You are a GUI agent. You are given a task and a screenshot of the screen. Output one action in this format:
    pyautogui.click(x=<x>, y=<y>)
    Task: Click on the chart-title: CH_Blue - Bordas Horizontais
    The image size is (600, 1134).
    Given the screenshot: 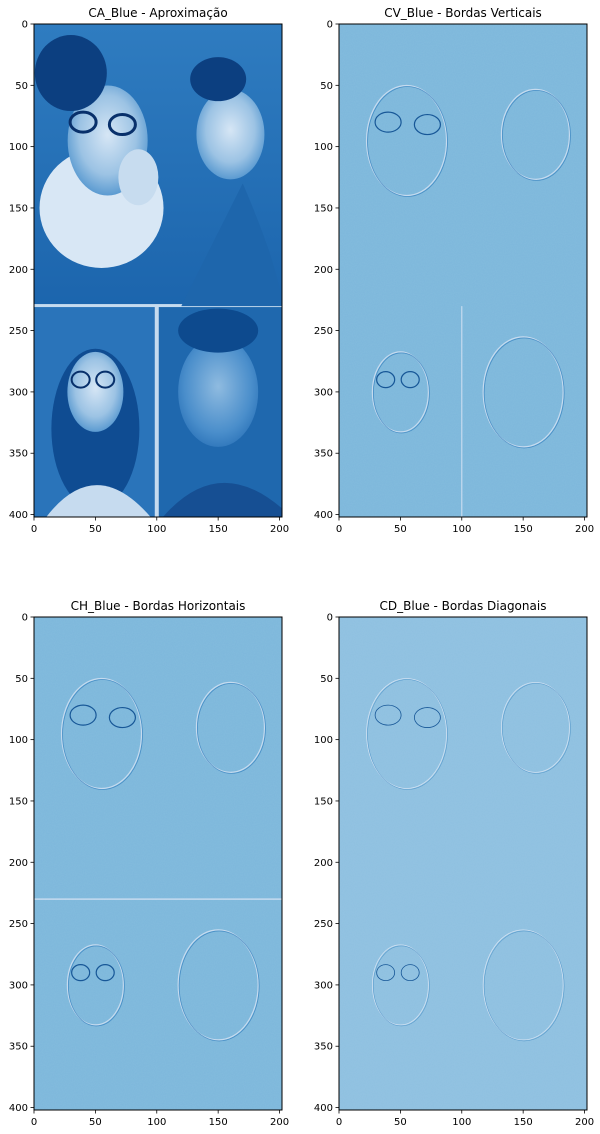 What is the action you would take?
    pyautogui.click(x=158, y=606)
    